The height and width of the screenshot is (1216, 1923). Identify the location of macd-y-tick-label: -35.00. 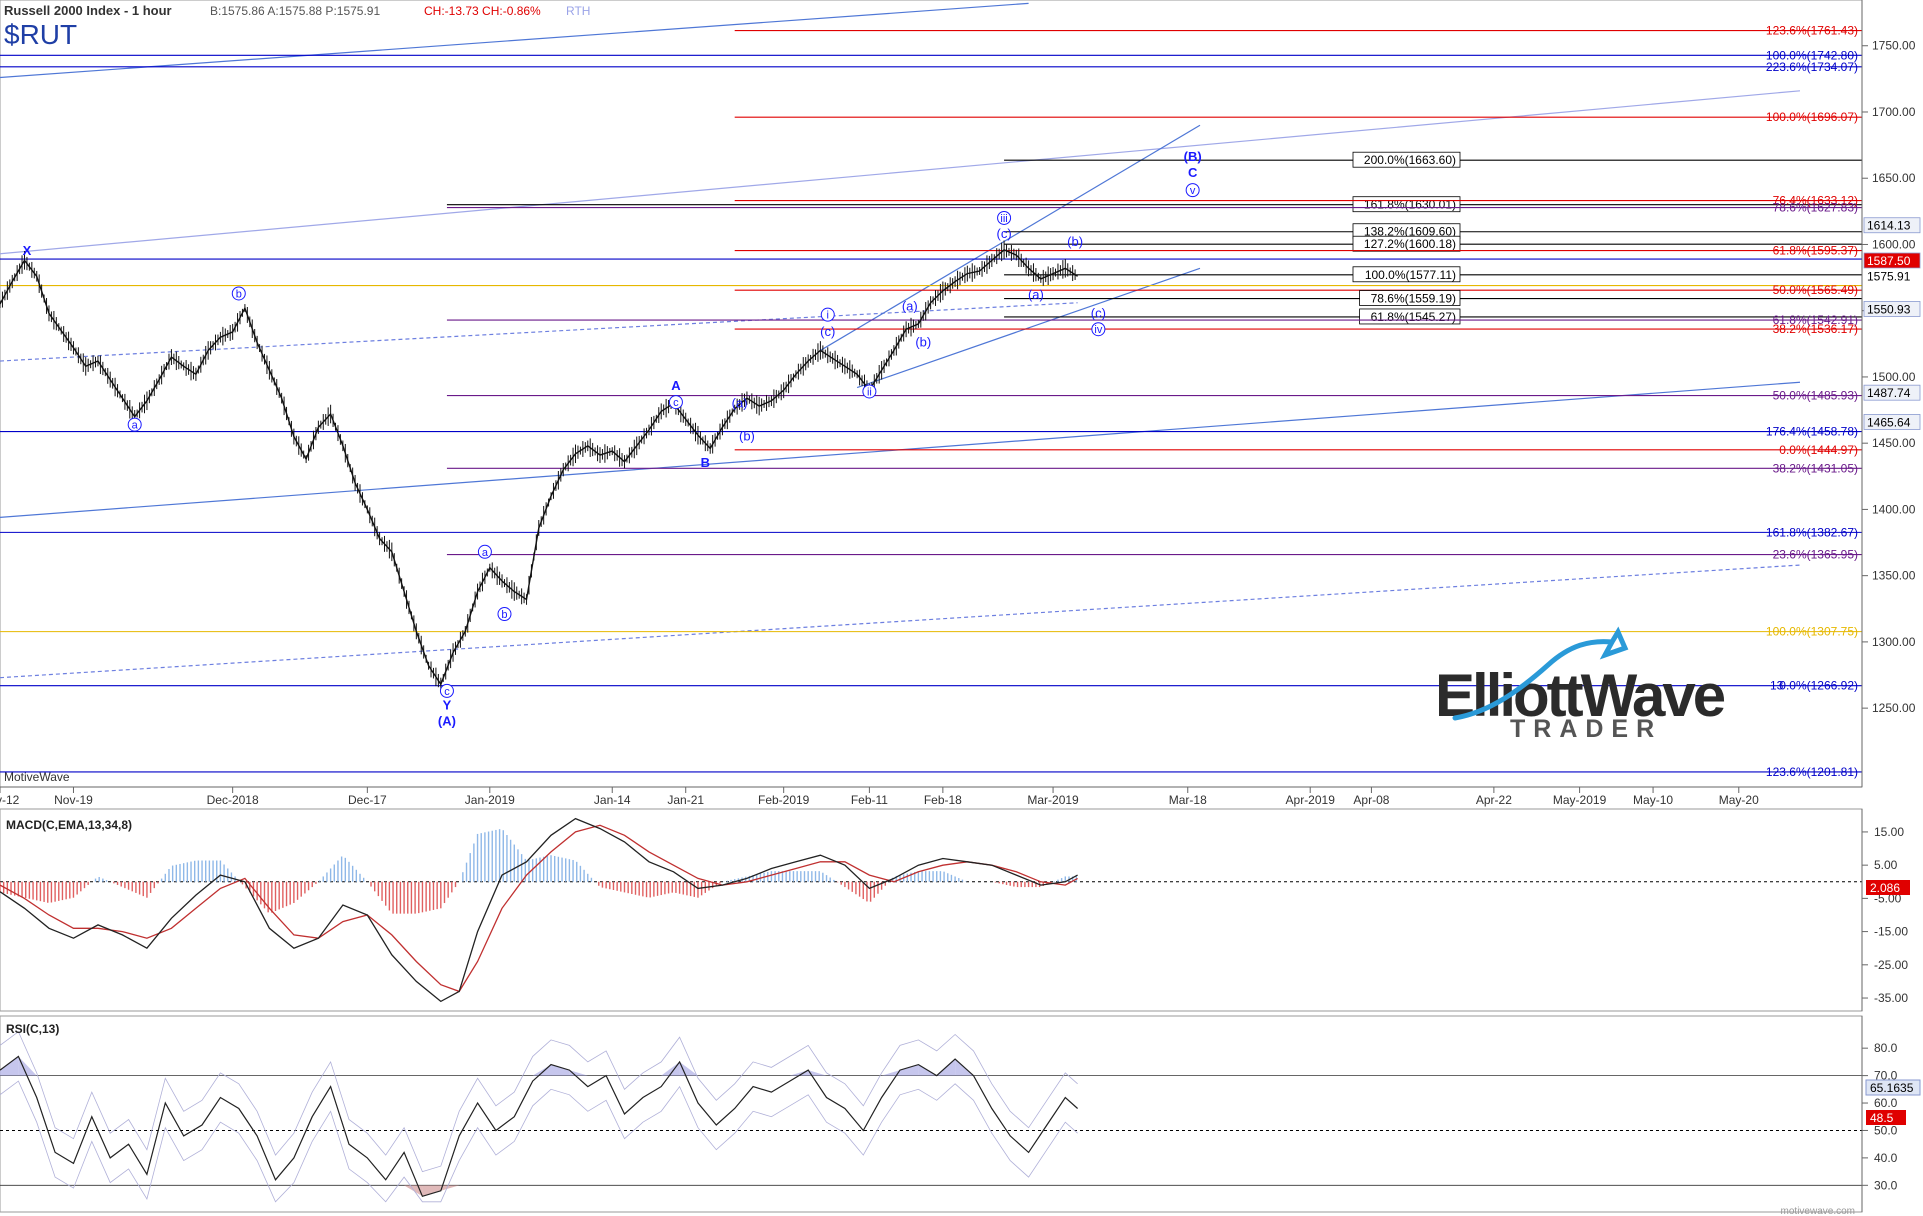
(1891, 998).